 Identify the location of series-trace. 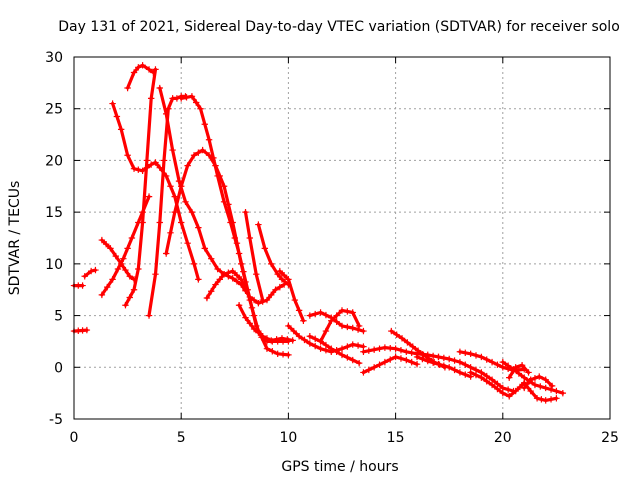
(254, 256).